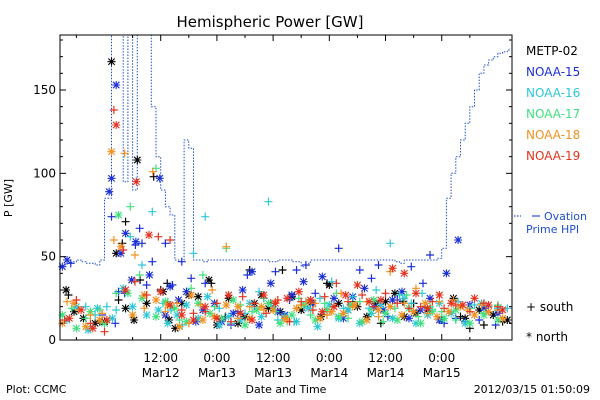  I want to click on ovation-legend-label-1: Ovation, so click(565, 216).